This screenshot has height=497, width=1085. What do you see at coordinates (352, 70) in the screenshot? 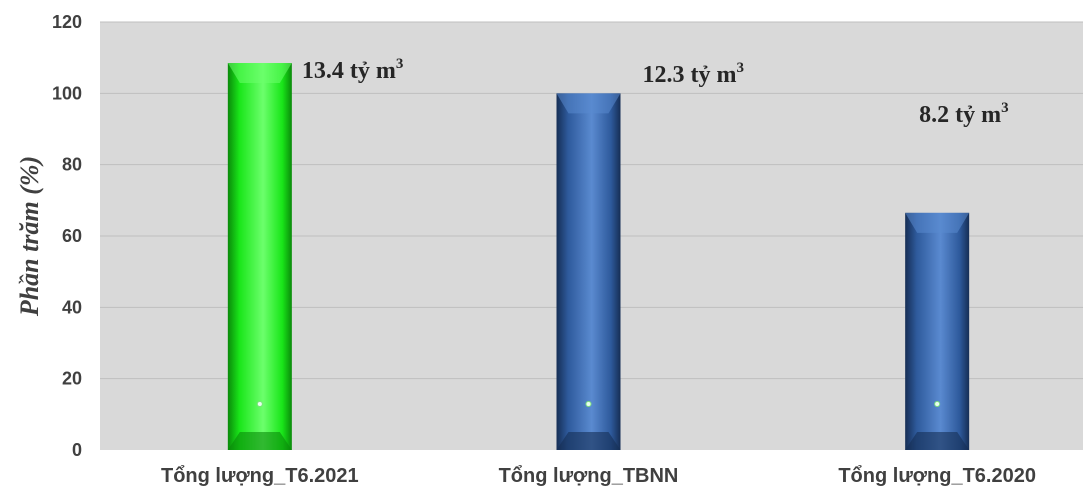
I see `data-label: 13.4 tỷ m3` at bounding box center [352, 70].